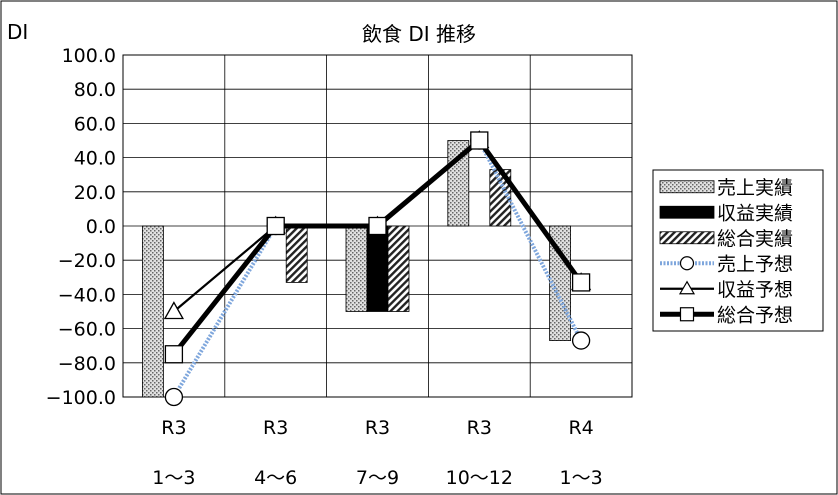  I want to click on y-tick-label: 100.0, so click(89, 56).